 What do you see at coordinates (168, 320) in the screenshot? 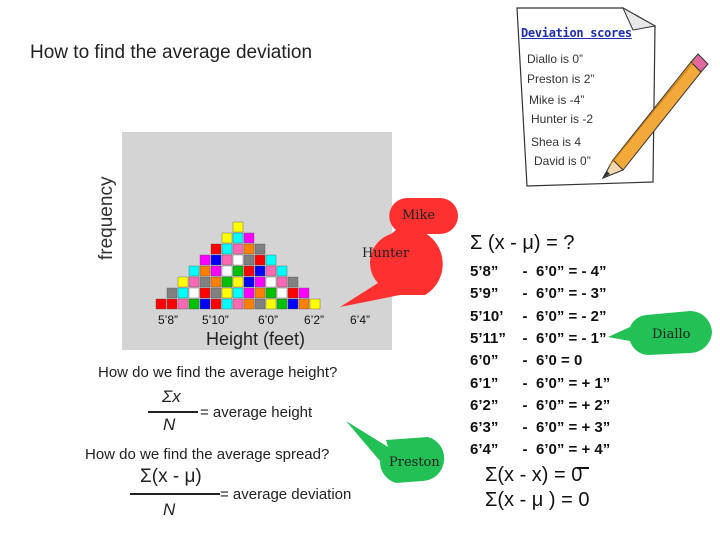
I see `x-tick-5-8: 5’8”` at bounding box center [168, 320].